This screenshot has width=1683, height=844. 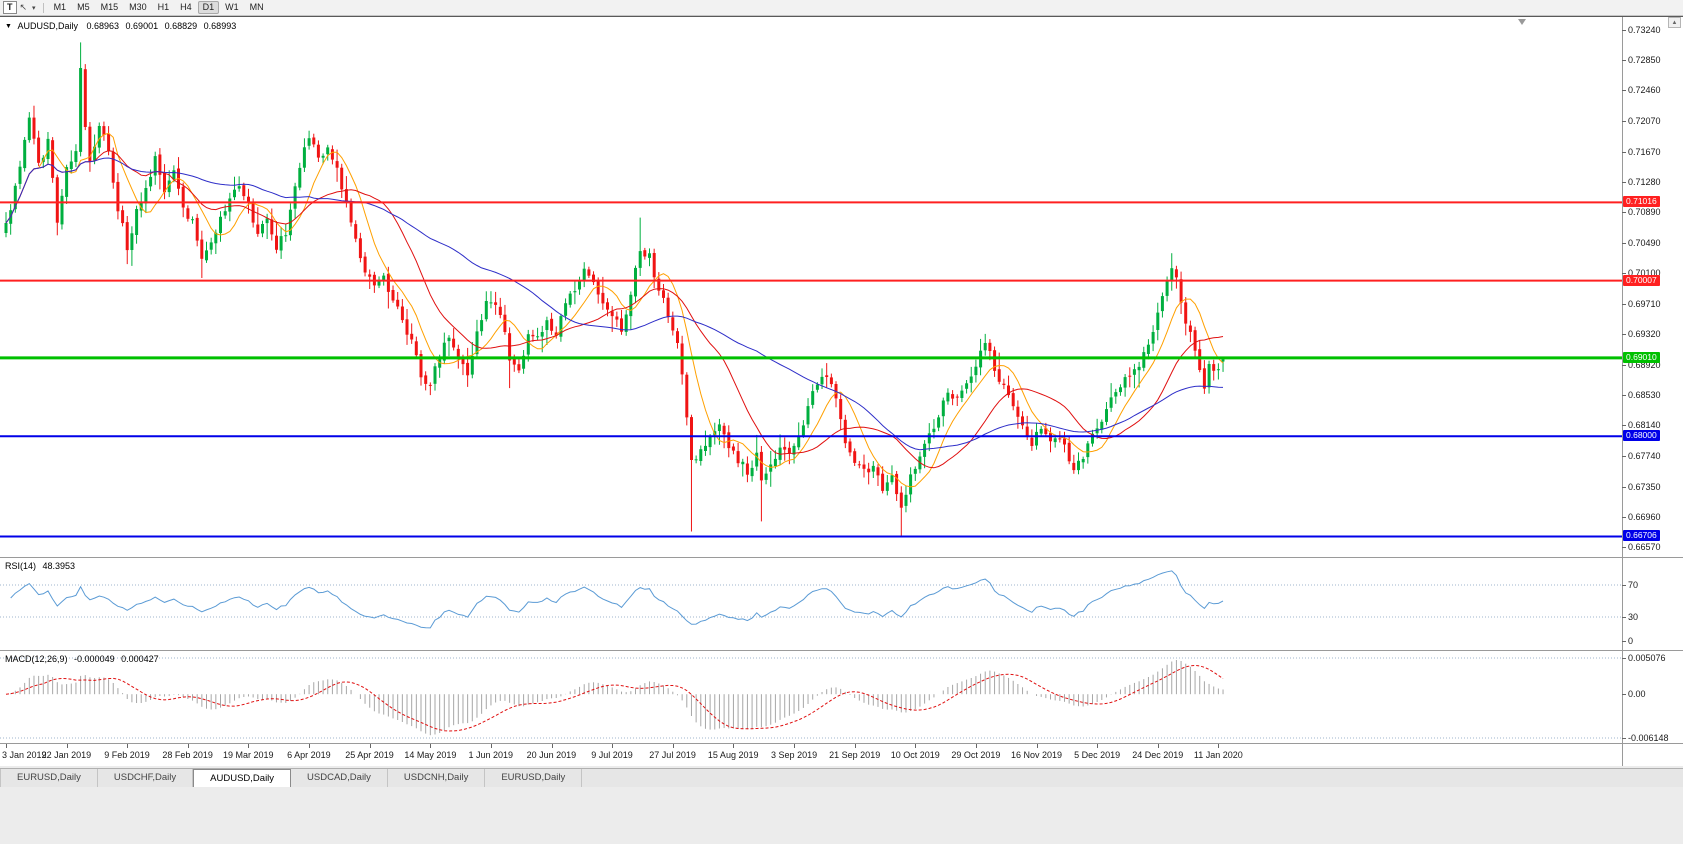 What do you see at coordinates (1218, 755) in the screenshot?
I see `date-axis-label: 11 Jan 2020` at bounding box center [1218, 755].